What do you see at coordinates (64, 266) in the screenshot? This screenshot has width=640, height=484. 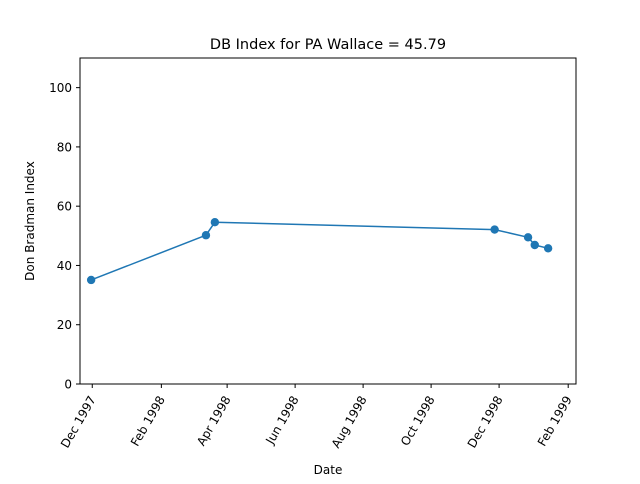 I see `y-tick-label: 40` at bounding box center [64, 266].